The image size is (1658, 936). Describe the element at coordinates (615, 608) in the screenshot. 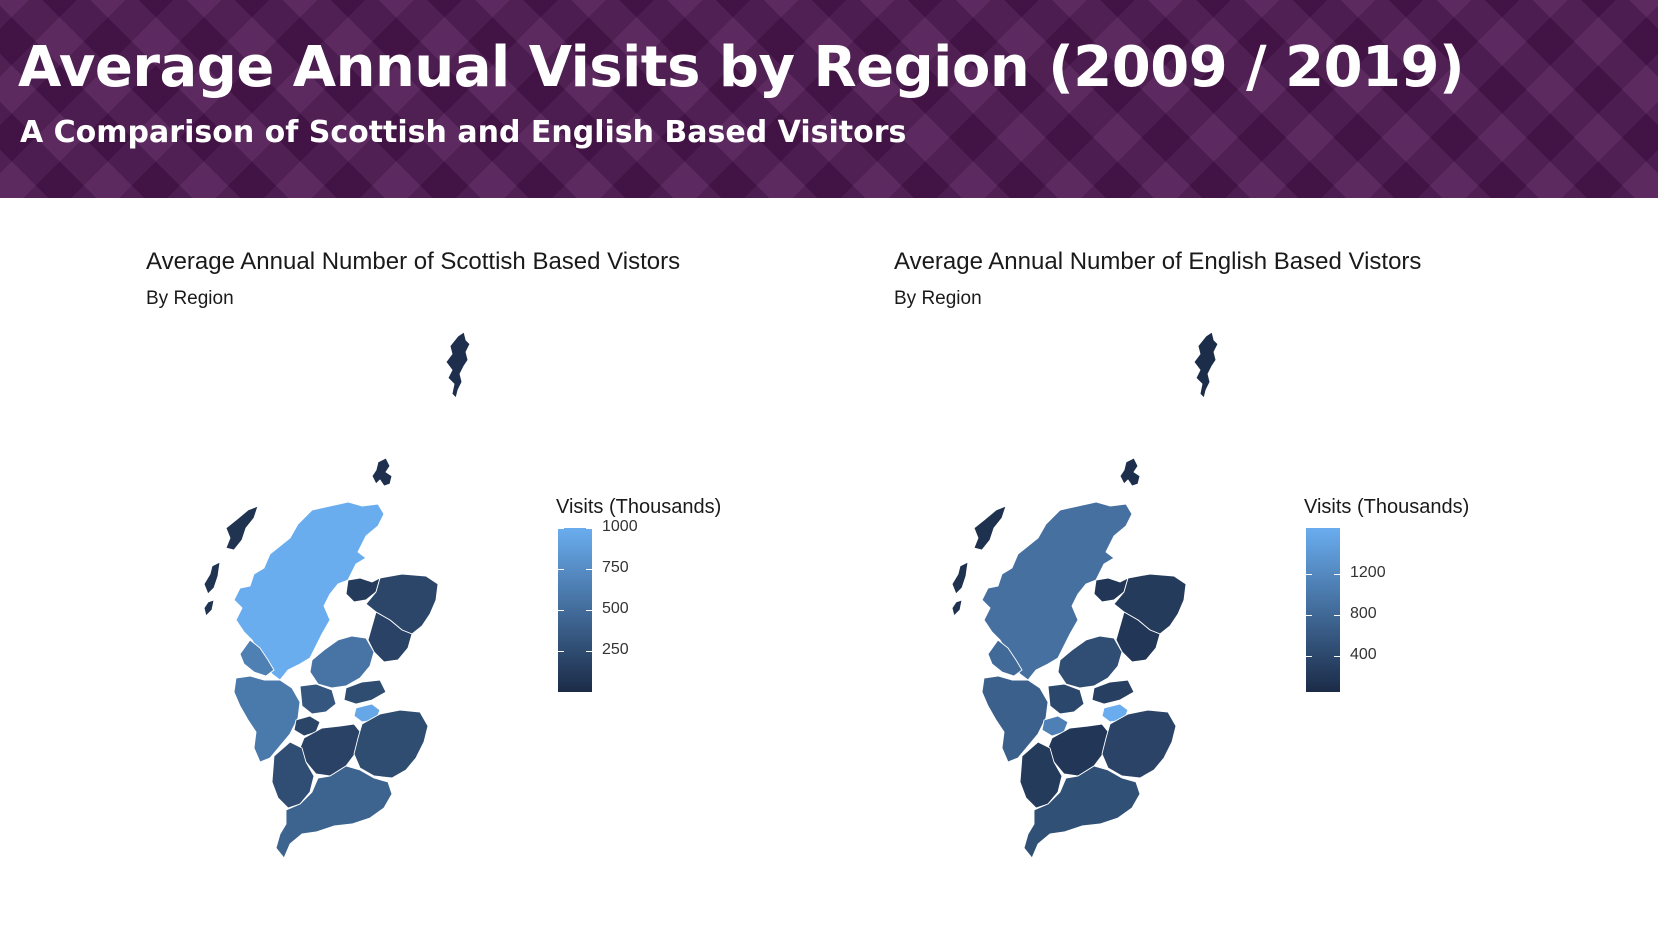

I see `legend-tick-label: 500` at that location.